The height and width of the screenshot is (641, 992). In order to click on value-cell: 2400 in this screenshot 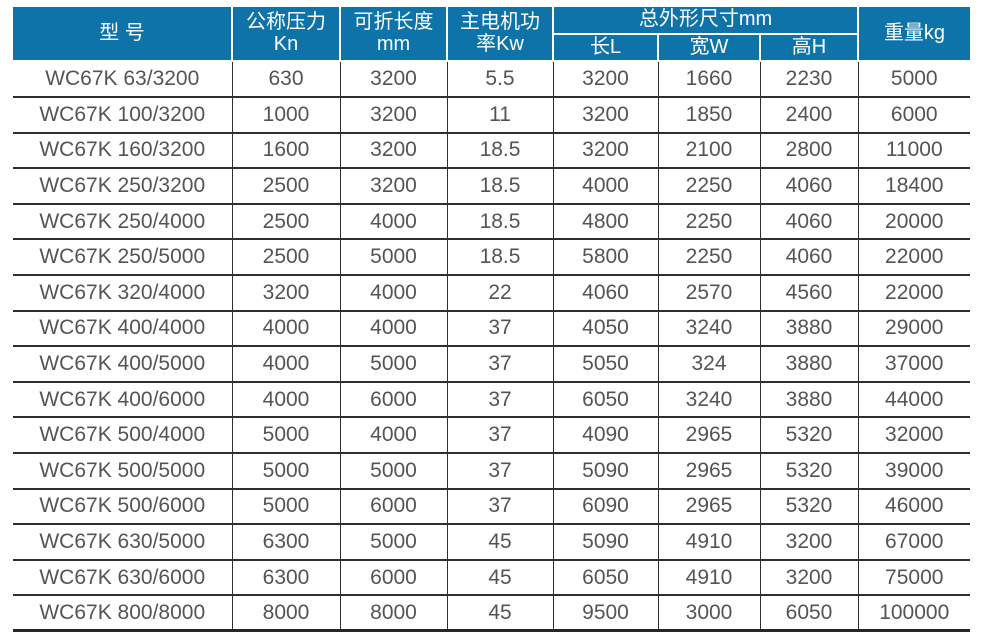, I will do `click(808, 114)`.